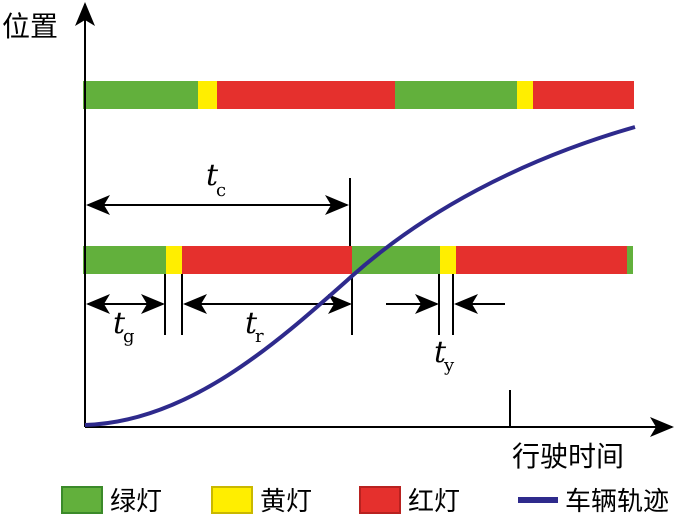 This screenshot has width=700, height=526. Describe the element at coordinates (309, 304) in the screenshot. I see `phase-boundaries` at that location.